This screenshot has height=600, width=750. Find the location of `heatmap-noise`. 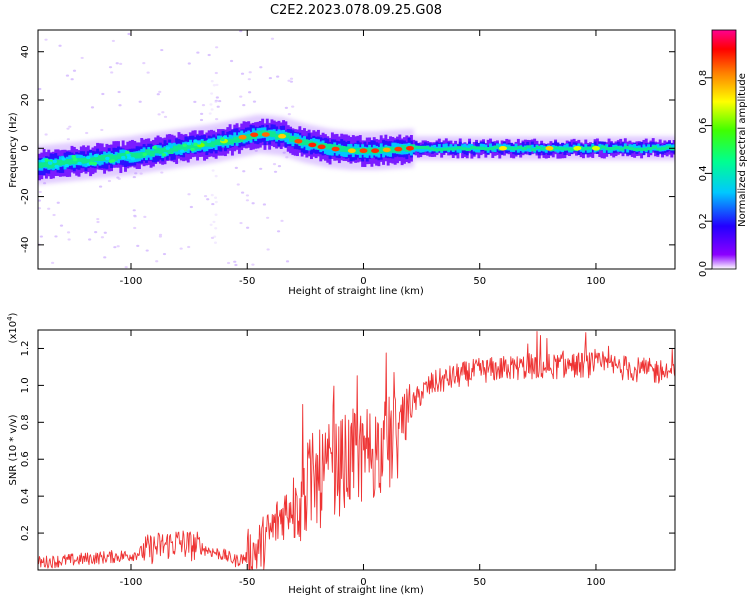

heatmap-noise is located at coordinates (166, 149).